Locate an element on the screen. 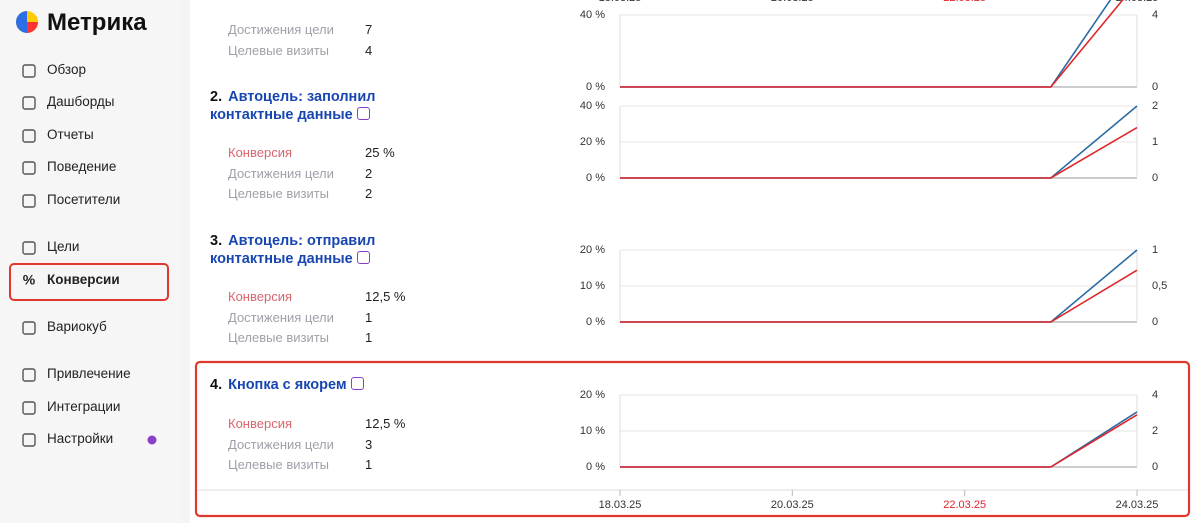 The height and width of the screenshot is (523, 1200). goal-title: 2. Автоцель: заполнил контактные данные is located at coordinates (335, 106).